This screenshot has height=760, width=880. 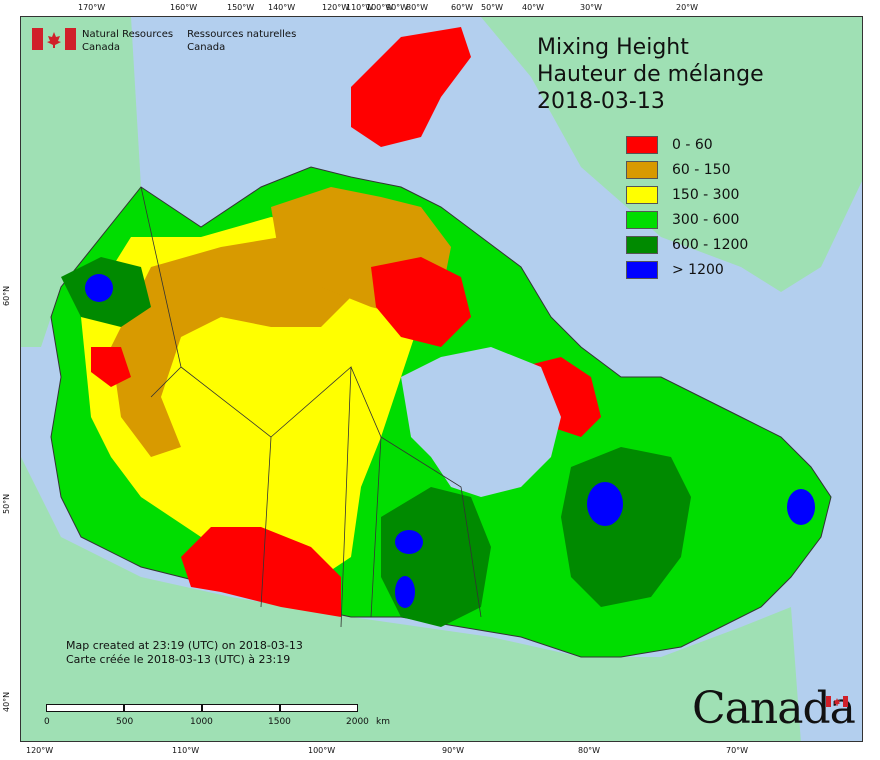 I want to click on scale-bar: 0 500 1000 1500 2000 km, so click(x=217, y=719).